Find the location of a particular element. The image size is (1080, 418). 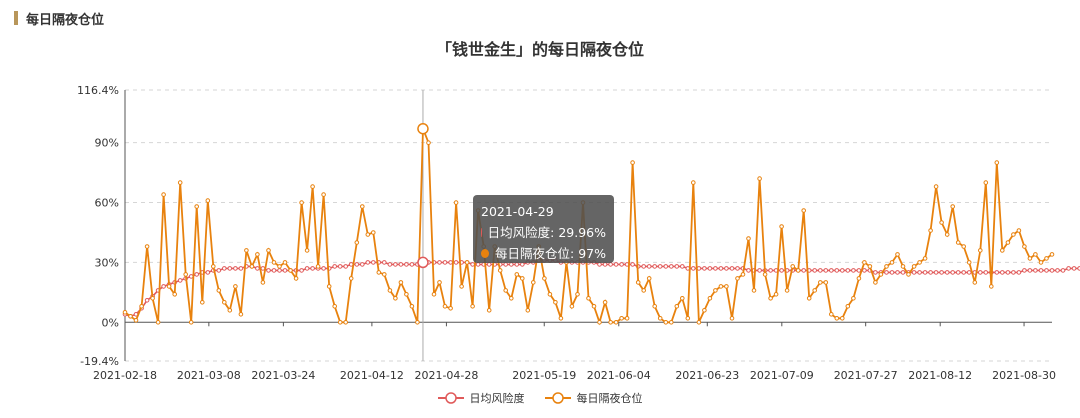

legend-risk-label: 日均风险度 is located at coordinates (497, 398).